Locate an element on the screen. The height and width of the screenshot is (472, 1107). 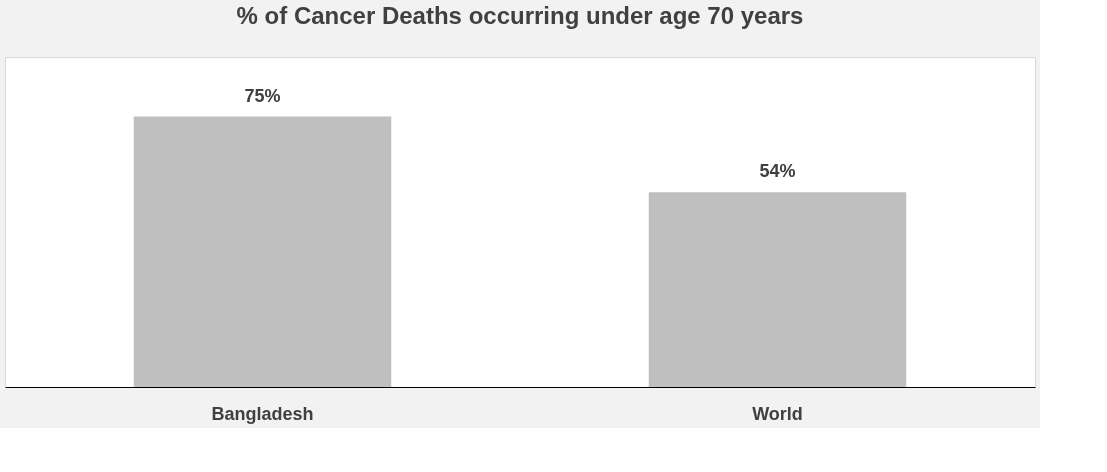
chart-title: % of Cancer Deaths occurring under age 70 years is located at coordinates (520, 15).